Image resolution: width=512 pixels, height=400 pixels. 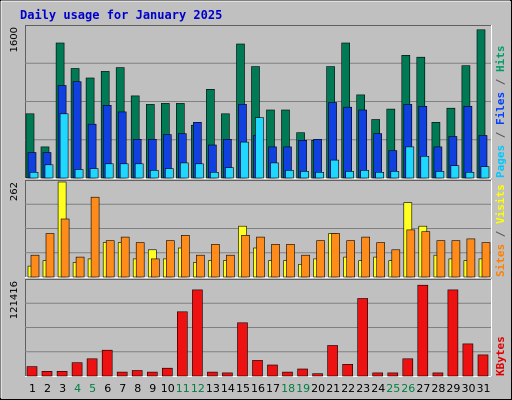 I want to click on series-pages, so click(x=259, y=146).